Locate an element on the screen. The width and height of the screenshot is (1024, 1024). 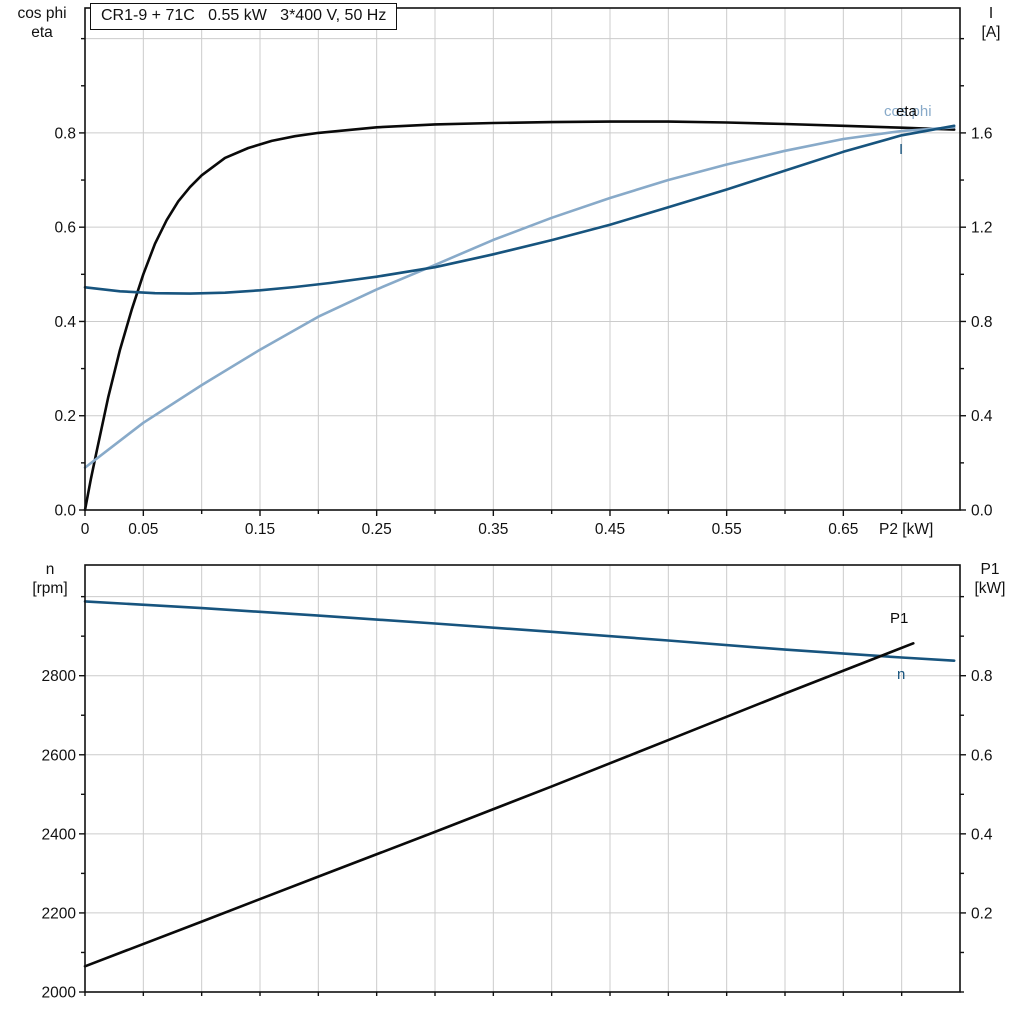
curve-label-p1: P1 is located at coordinates (899, 618).